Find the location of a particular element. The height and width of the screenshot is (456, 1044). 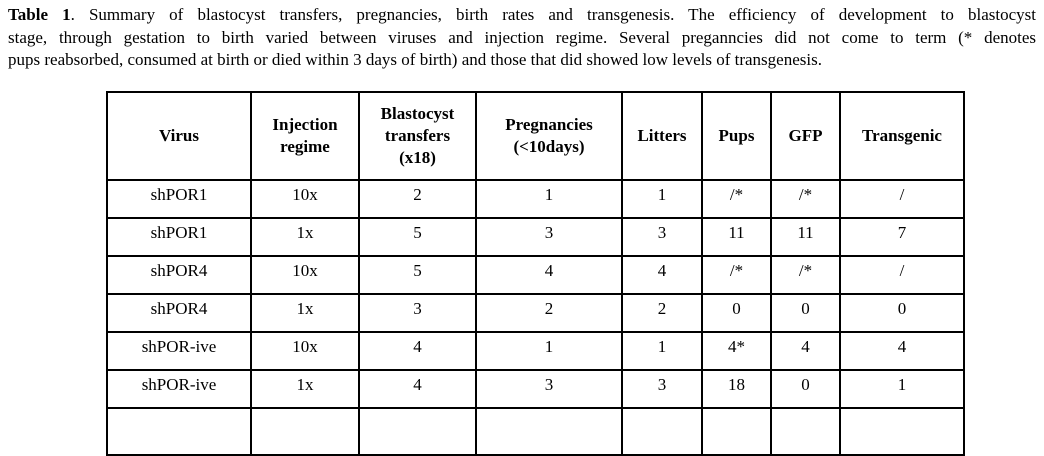

table-row: shPOR-ive 10x 4 1 1 4* 4 4 is located at coordinates (535, 351).